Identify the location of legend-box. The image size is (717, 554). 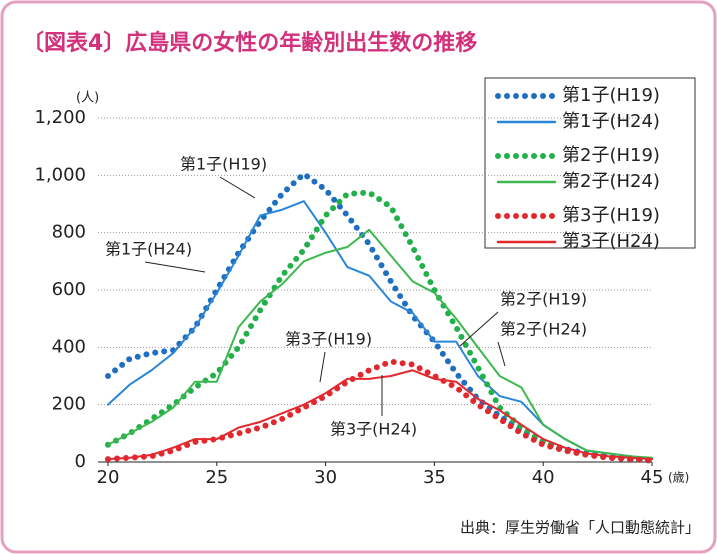
(590, 163).